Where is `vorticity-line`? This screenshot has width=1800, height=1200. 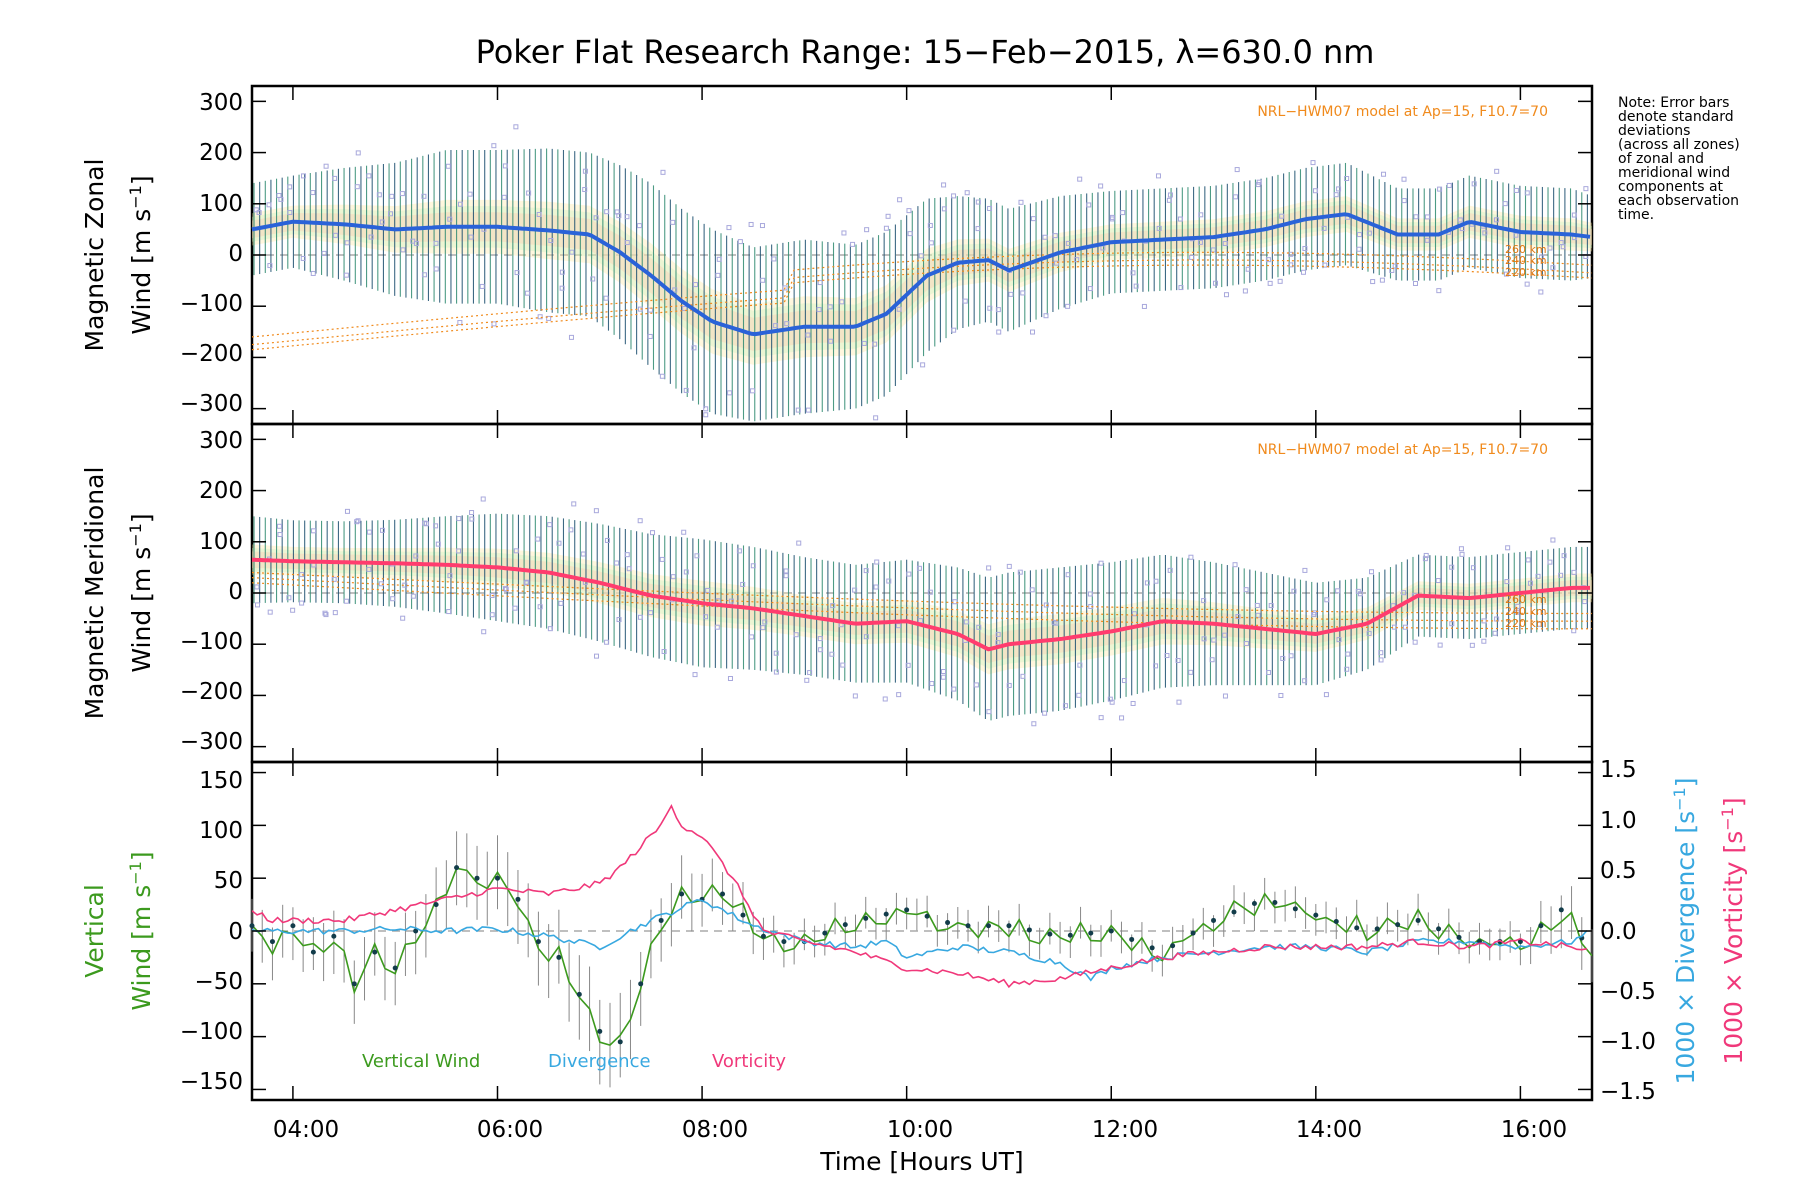
vorticity-line is located at coordinates (919, 896).